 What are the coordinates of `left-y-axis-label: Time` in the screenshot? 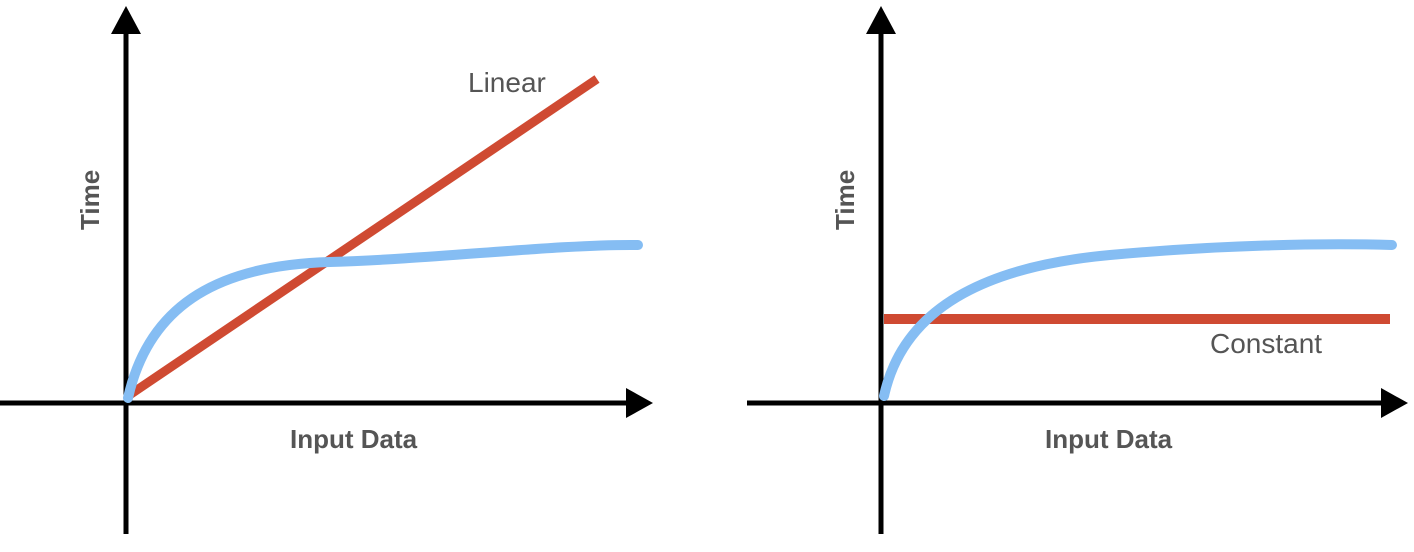 It's located at (90, 200).